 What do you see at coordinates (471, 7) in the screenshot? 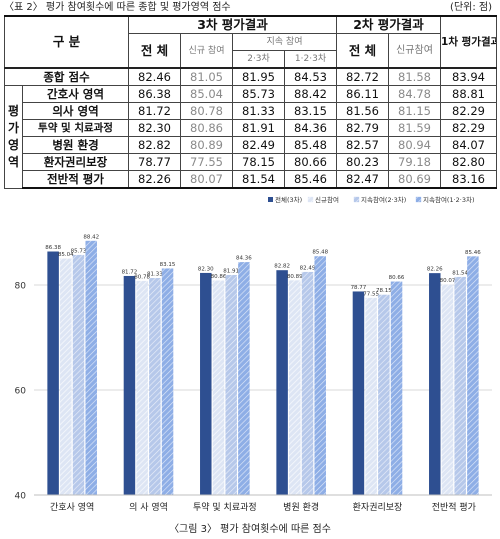
I see `table-unit: (단위: 점)` at bounding box center [471, 7].